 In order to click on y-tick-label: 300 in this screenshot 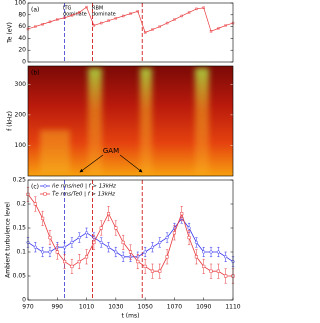, I will do `click(21, 84)`.